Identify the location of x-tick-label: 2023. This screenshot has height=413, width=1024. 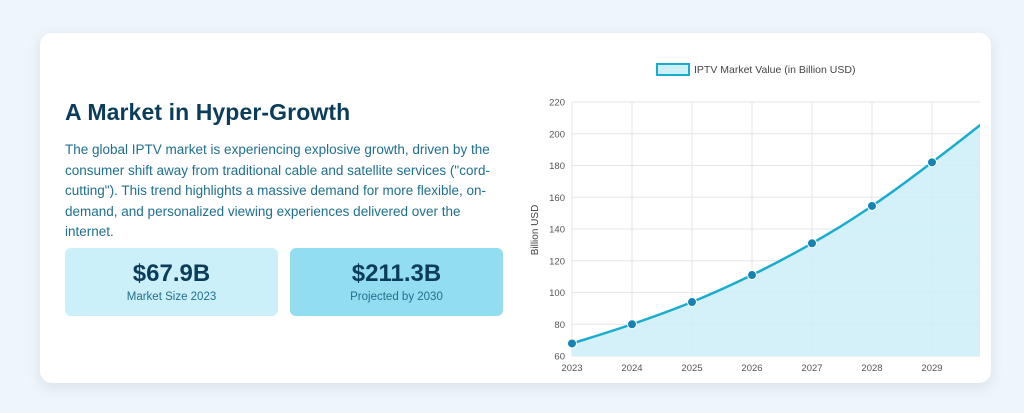
(571, 368).